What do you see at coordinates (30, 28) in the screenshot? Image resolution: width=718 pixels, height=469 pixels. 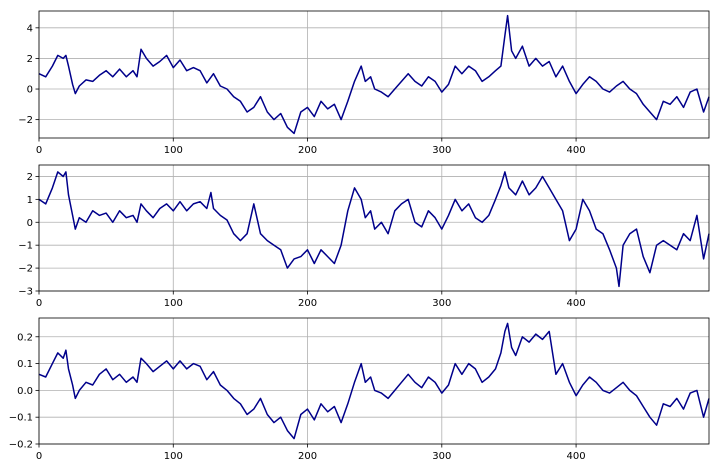 I see `y-tick-label: 4` at bounding box center [30, 28].